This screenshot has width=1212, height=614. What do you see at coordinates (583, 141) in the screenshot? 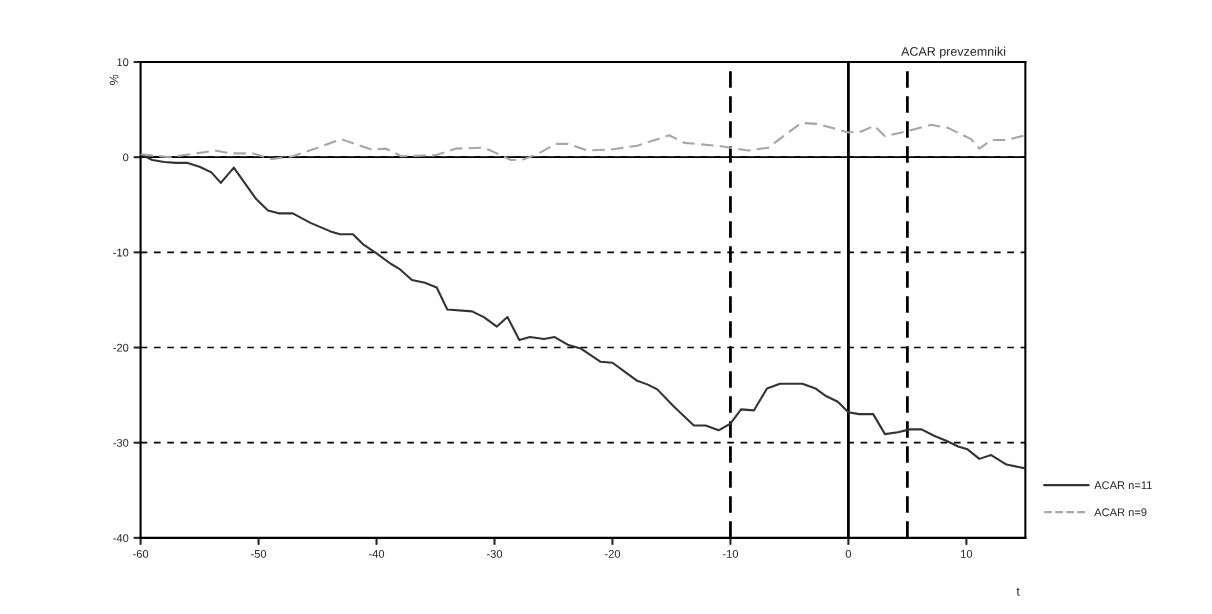
I see `line-series` at bounding box center [583, 141].